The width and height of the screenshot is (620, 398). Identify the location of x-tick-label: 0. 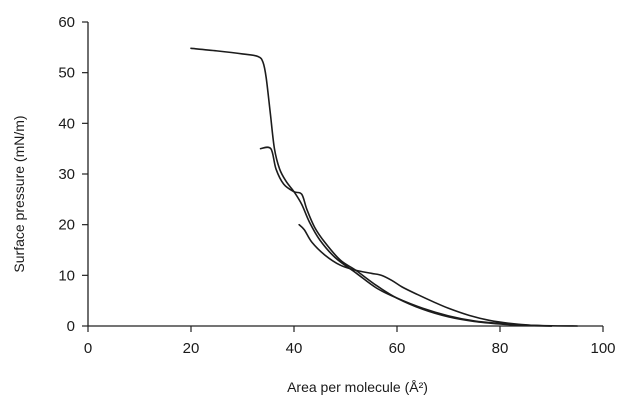
(88, 348).